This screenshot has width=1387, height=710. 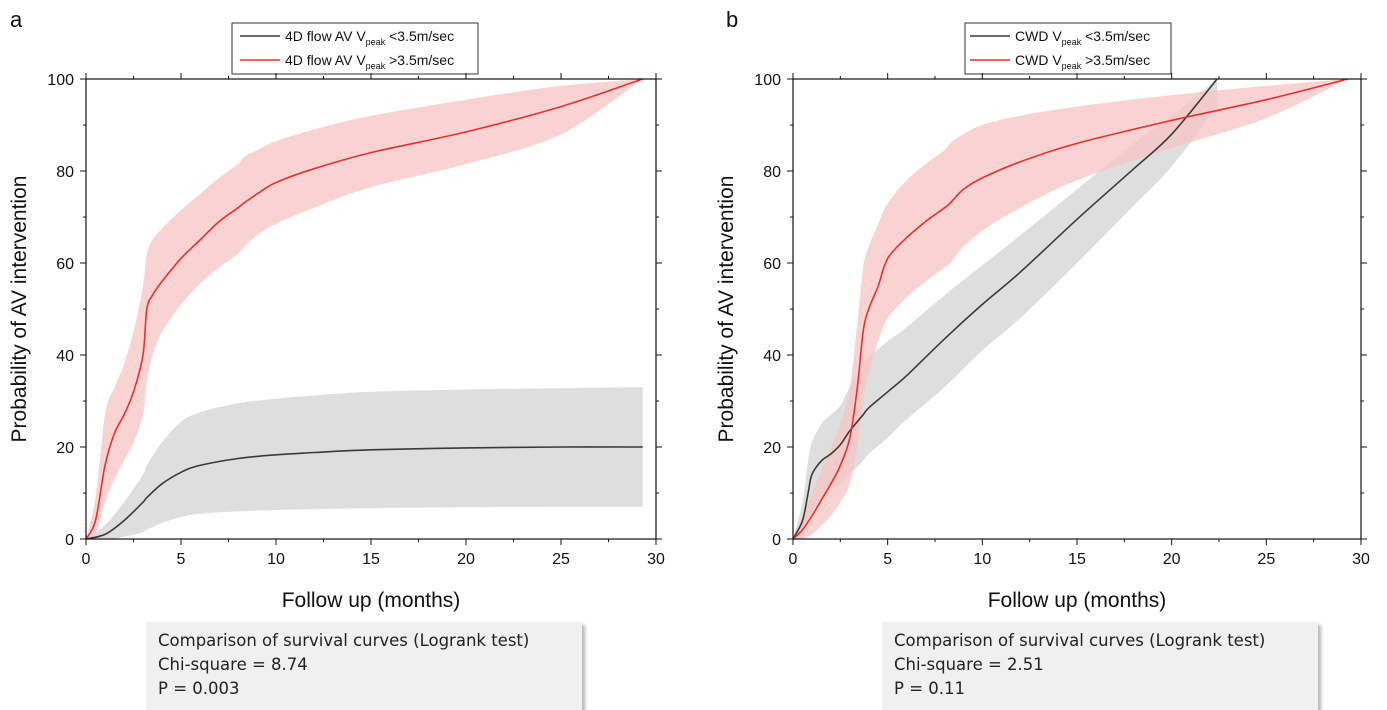 I want to click on stats-p-value: P = 0.11, so click(x=930, y=688).